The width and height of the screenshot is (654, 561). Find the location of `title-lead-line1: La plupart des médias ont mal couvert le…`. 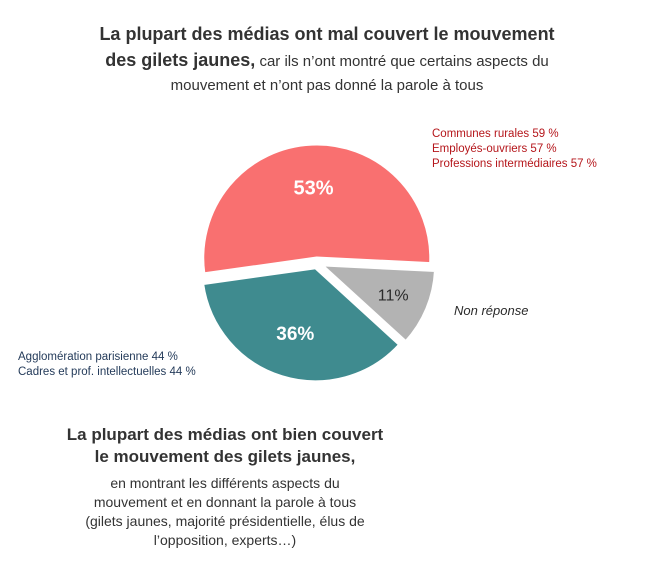

title-lead-line1: La plupart des médias ont mal couvert le… is located at coordinates (327, 34).